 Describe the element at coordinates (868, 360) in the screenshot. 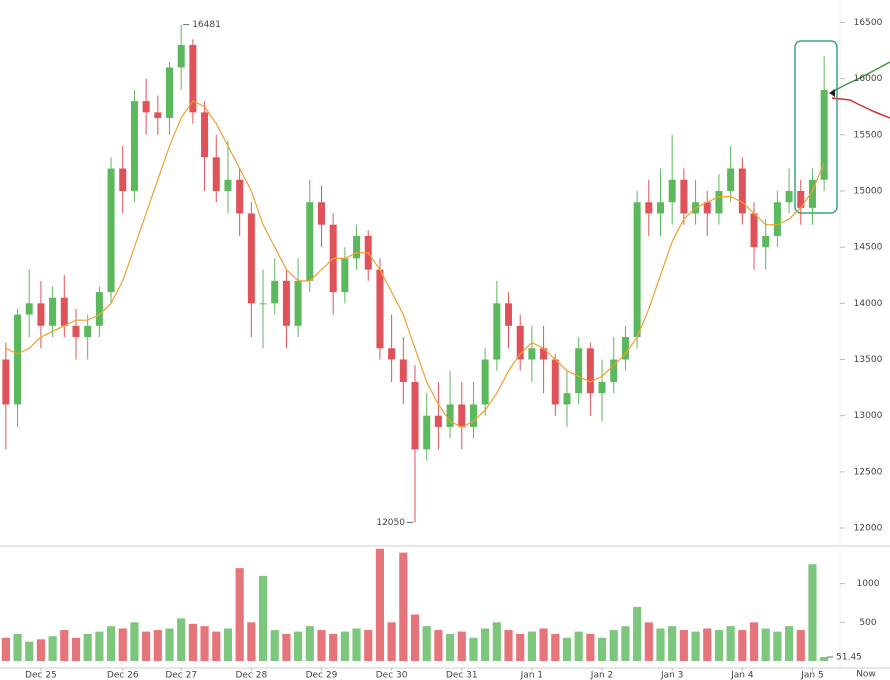

I see `y-tick-label: 13500` at that location.